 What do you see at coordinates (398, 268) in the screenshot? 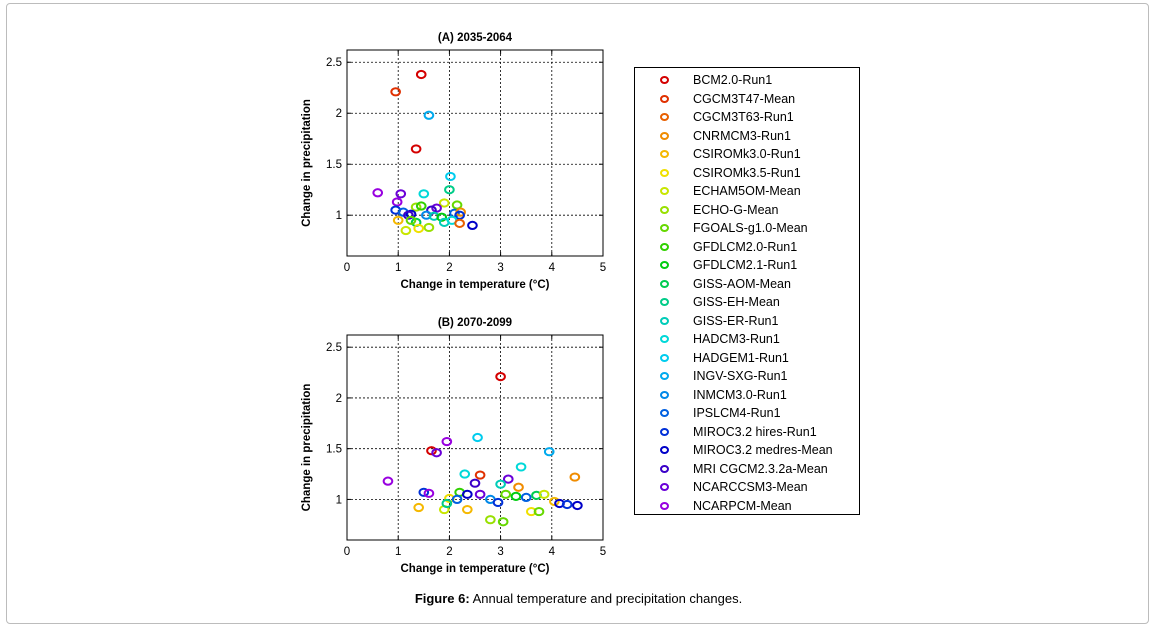
I see `plot-a-xtick-label: 1` at bounding box center [398, 268].